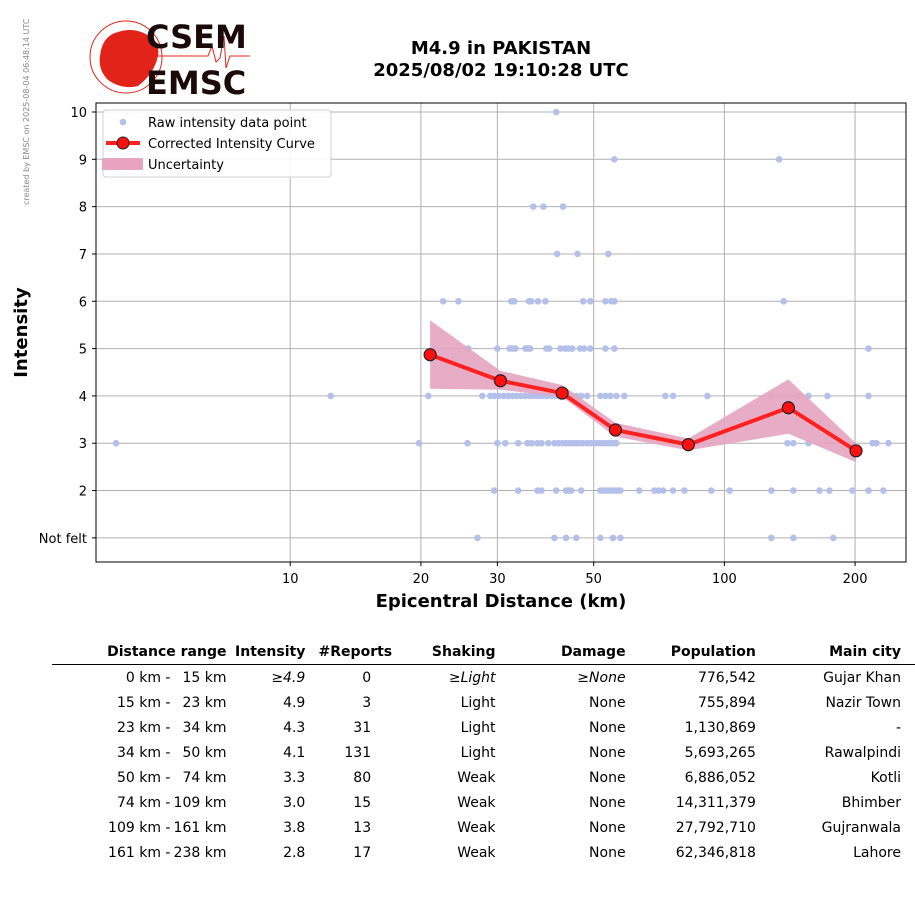 The image size is (915, 905). I want to click on population-cell: 62,346,818, so click(715, 852).